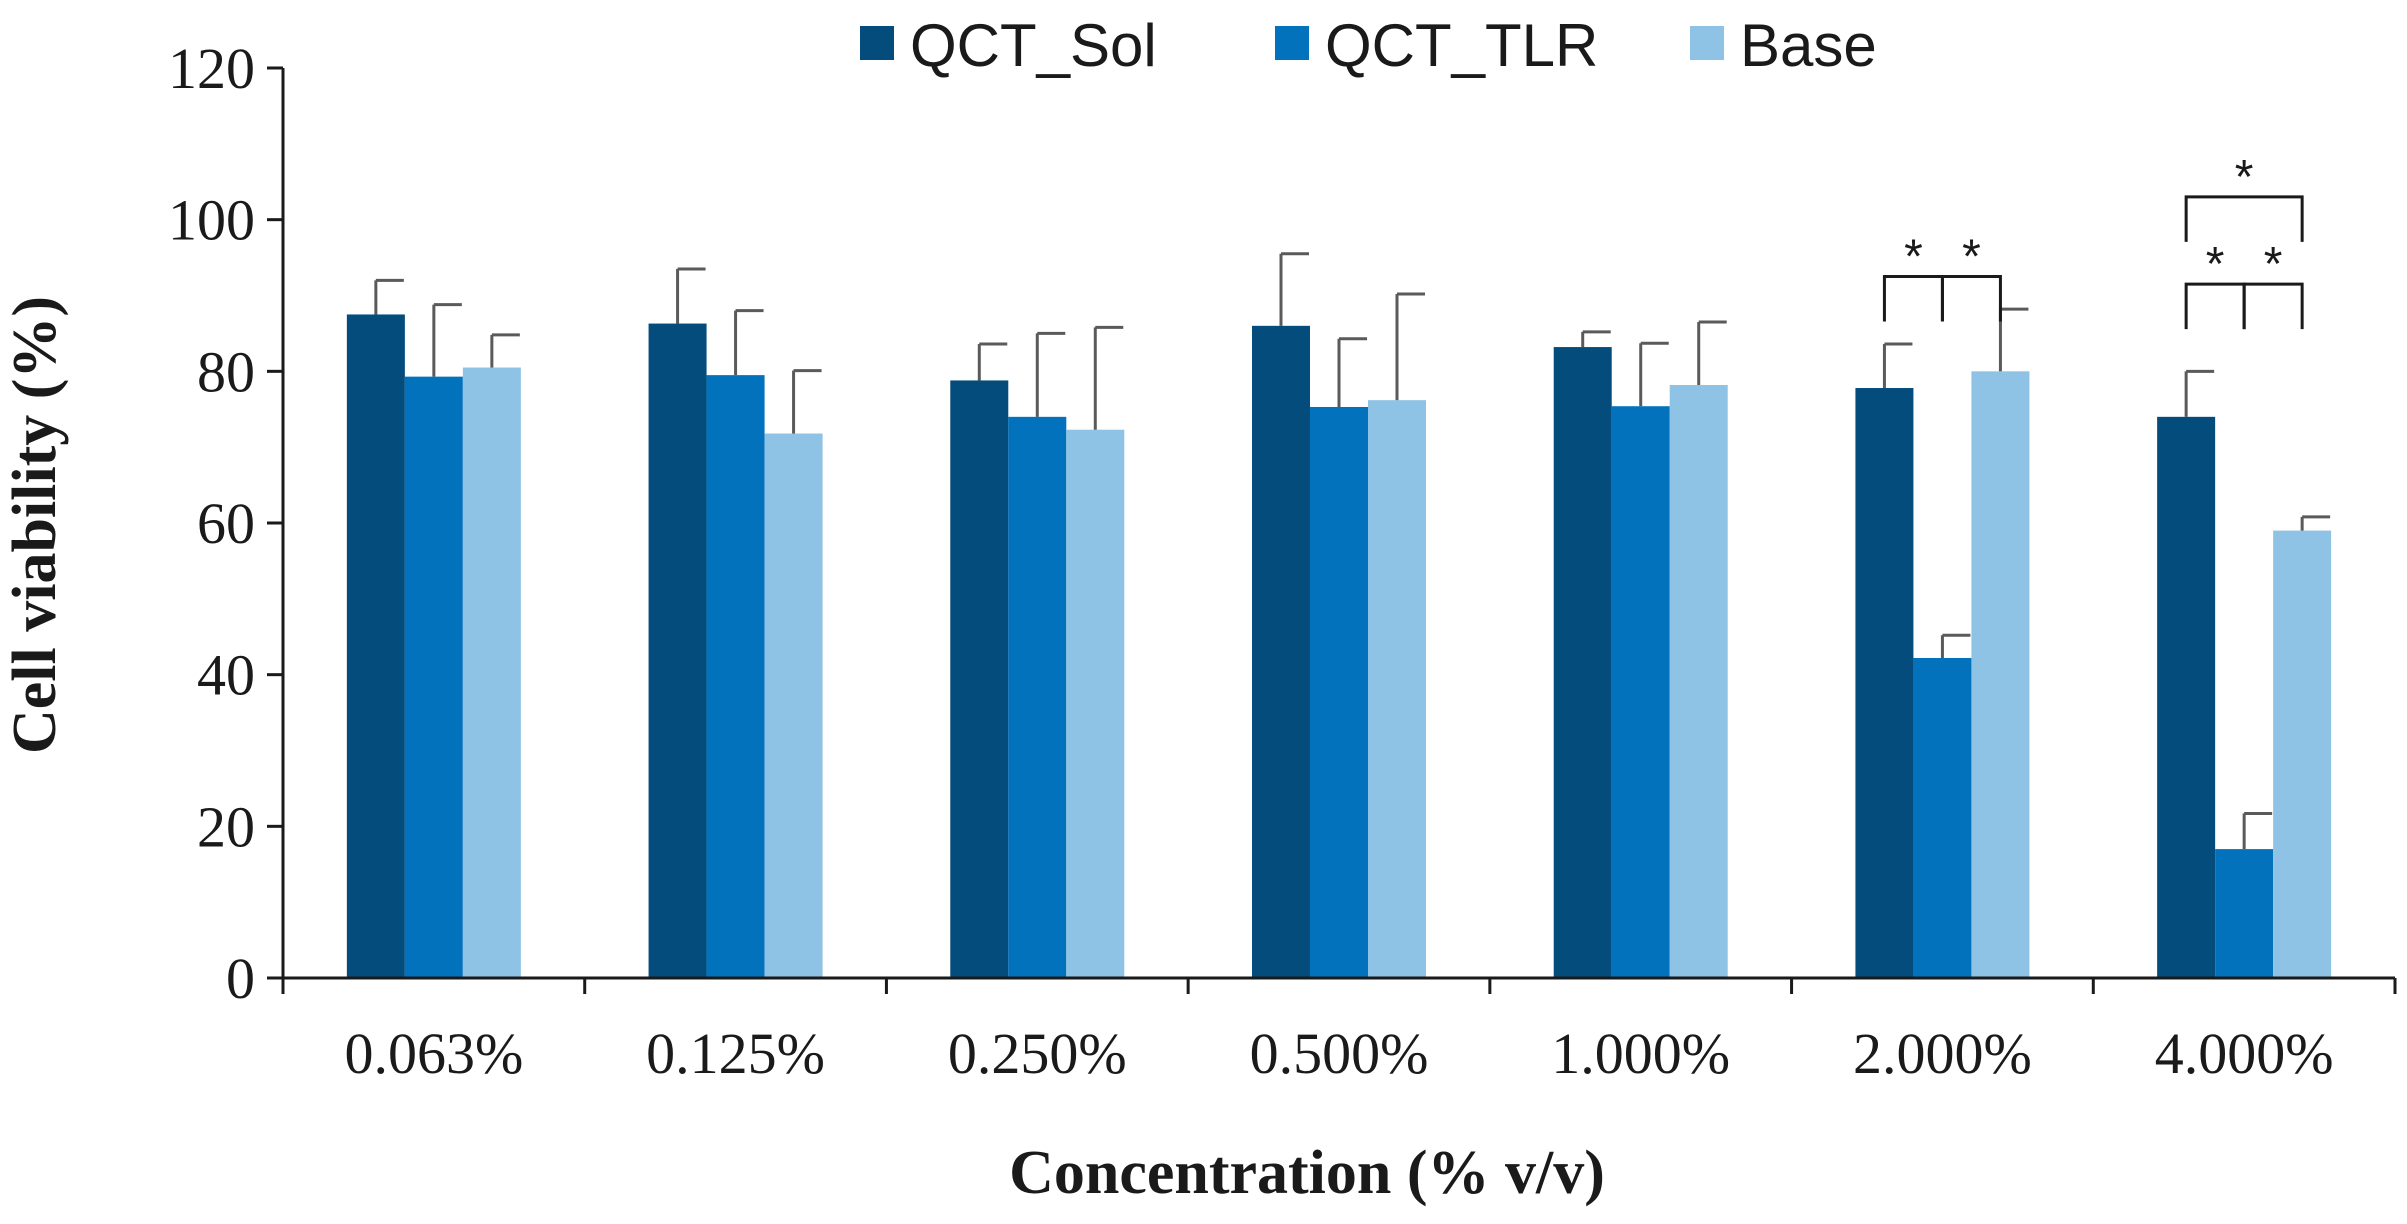 This screenshot has width=2407, height=1224. What do you see at coordinates (1942, 817) in the screenshot?
I see `bar-QCT_TLR-2.000%` at bounding box center [1942, 817].